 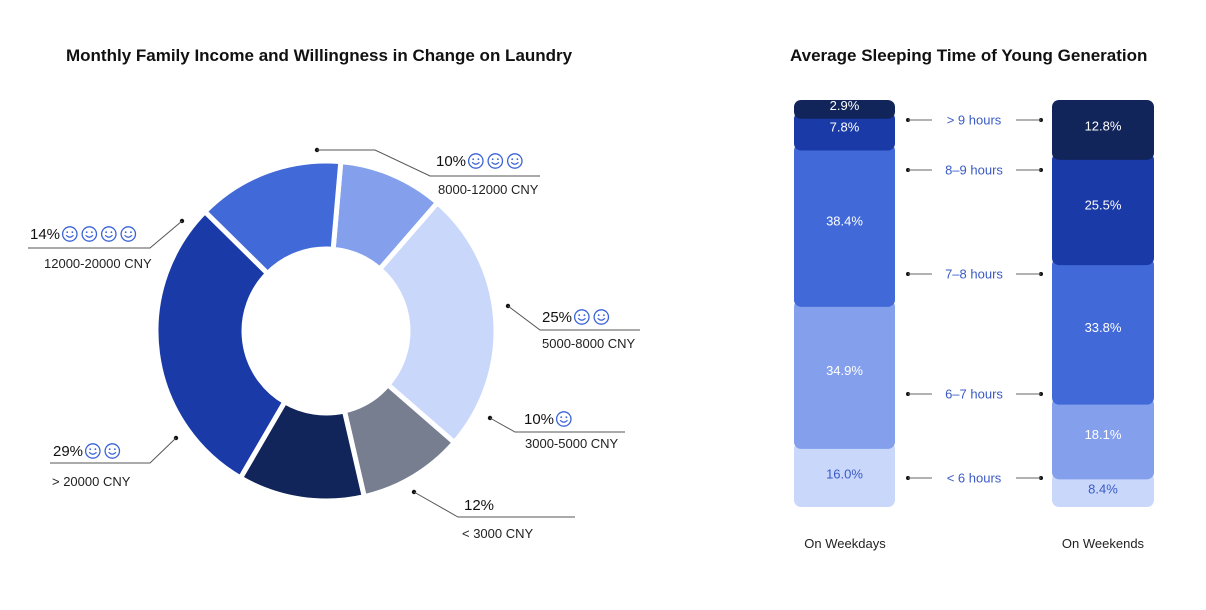 What do you see at coordinates (1103, 434) in the screenshot?
I see `bar-value-label: 18.1%` at bounding box center [1103, 434].